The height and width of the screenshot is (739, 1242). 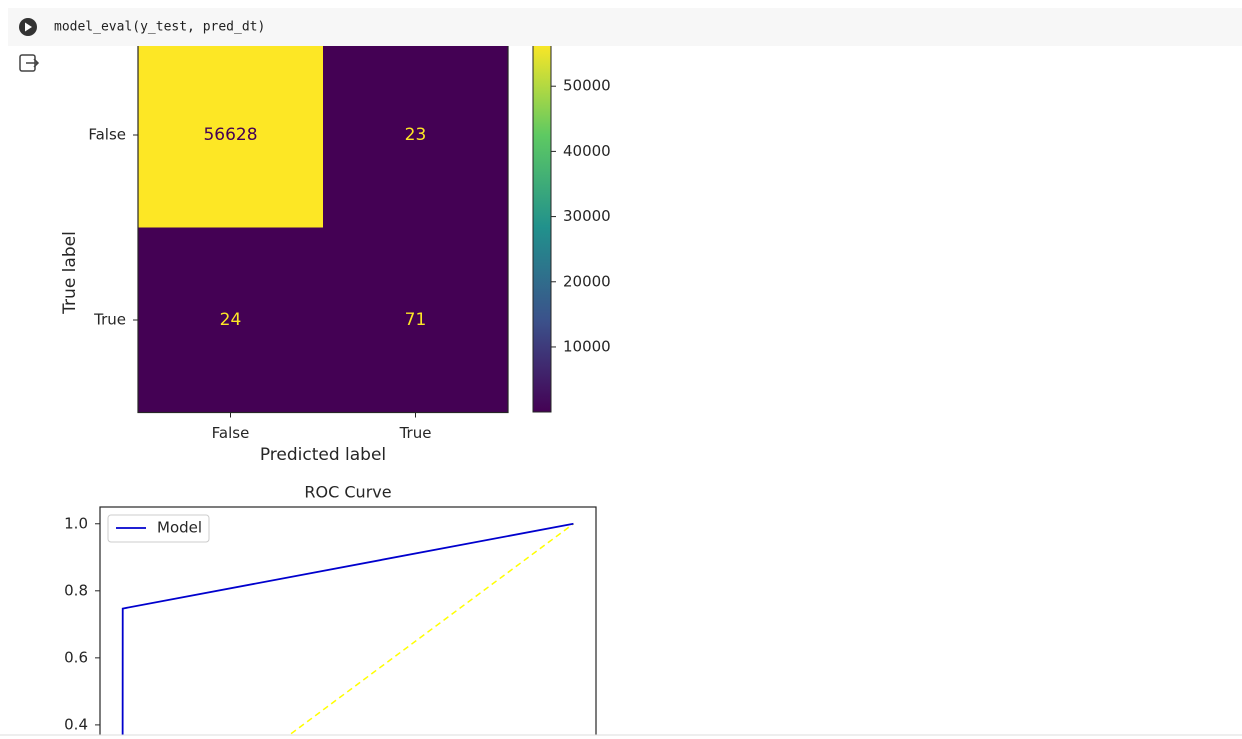 What do you see at coordinates (621, 737) in the screenshot?
I see `bottom-edge` at bounding box center [621, 737].